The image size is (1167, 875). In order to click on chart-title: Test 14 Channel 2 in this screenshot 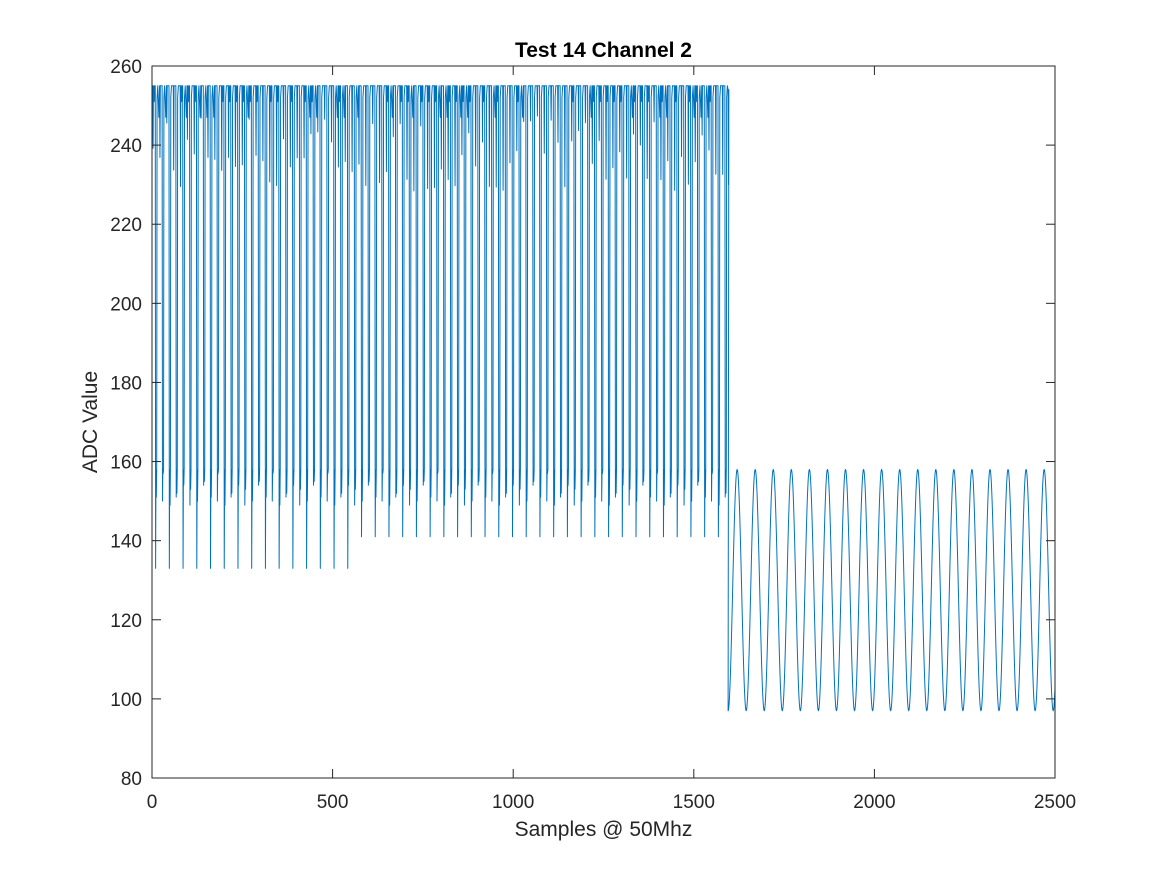, I will do `click(603, 50)`.